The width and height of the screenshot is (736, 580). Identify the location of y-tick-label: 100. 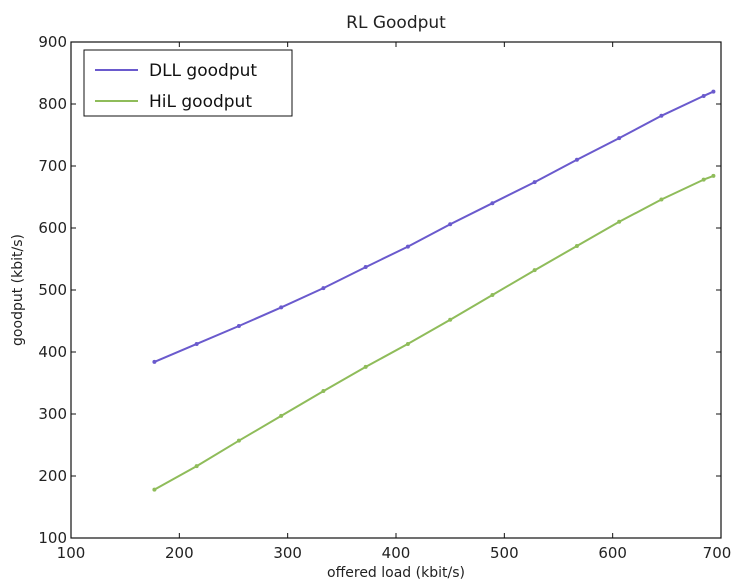
(52, 538).